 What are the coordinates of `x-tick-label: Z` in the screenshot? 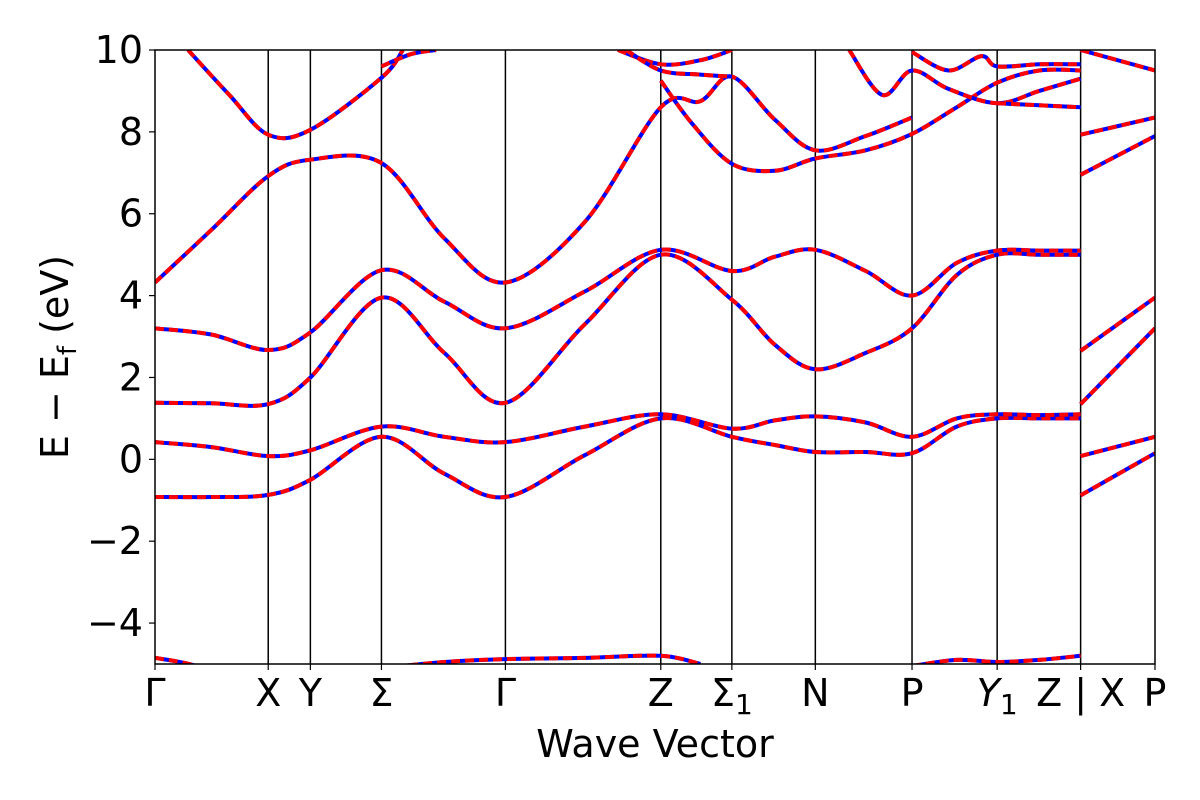 It's located at (661, 693).